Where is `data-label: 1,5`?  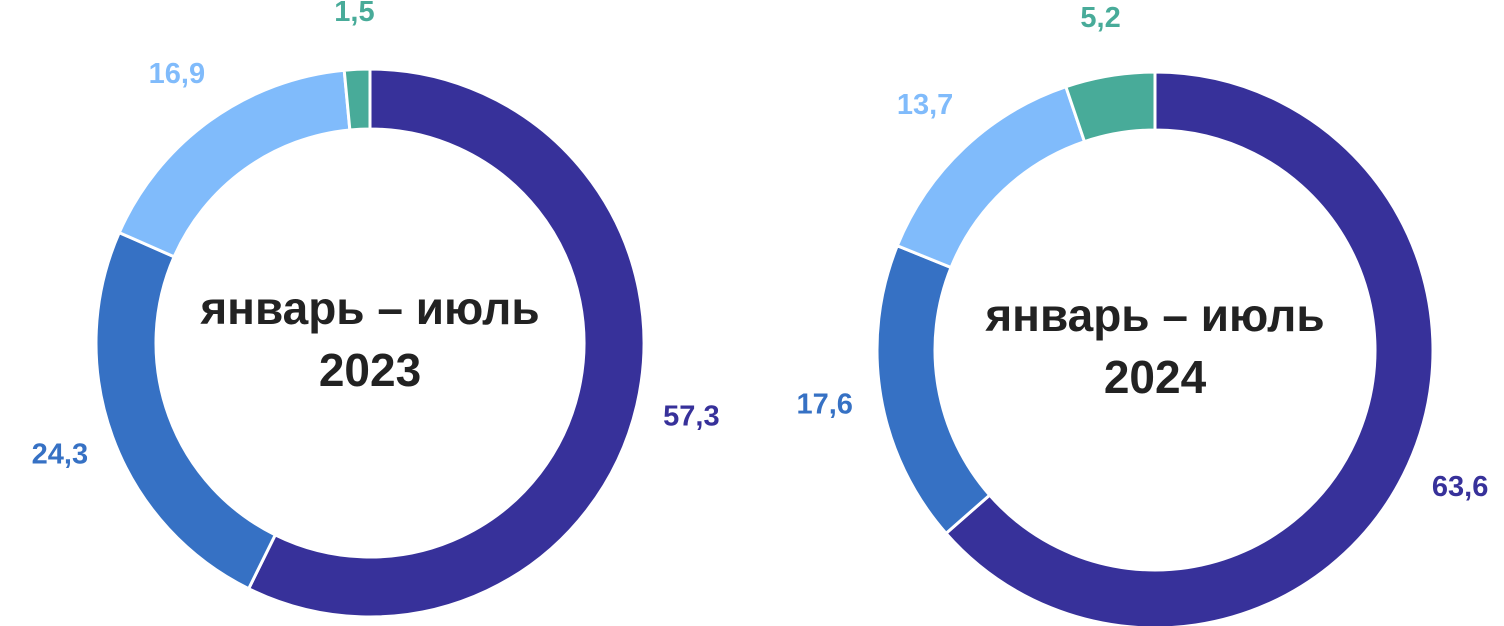
data-label: 1,5 is located at coordinates (354, 14).